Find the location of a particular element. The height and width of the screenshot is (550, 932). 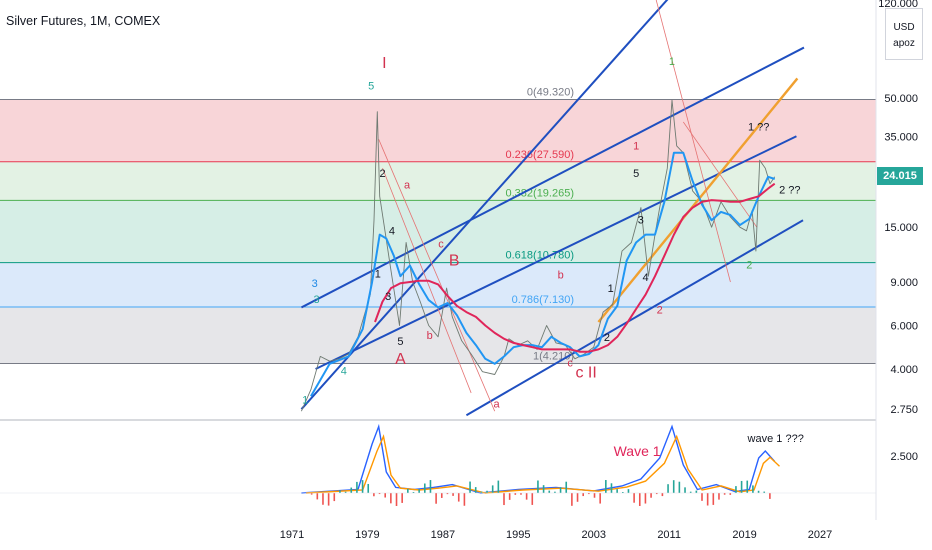

wave-label-5: c is located at coordinates (441, 245).